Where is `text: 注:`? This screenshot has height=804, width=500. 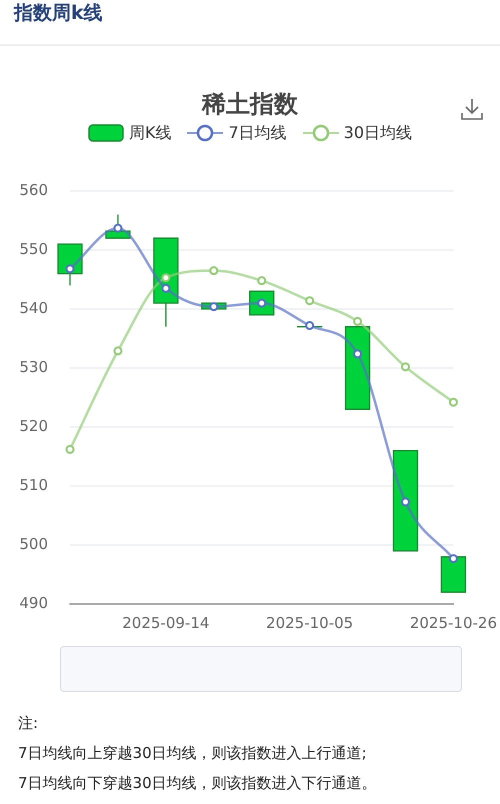 text: 注: is located at coordinates (29, 723).